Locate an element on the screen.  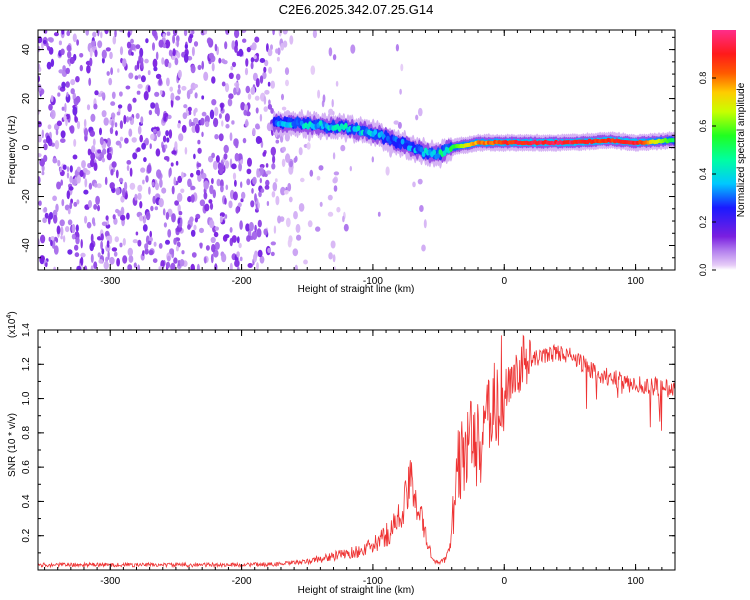
spectrogram-x-label: Height of straight line (km) is located at coordinates (356, 289).